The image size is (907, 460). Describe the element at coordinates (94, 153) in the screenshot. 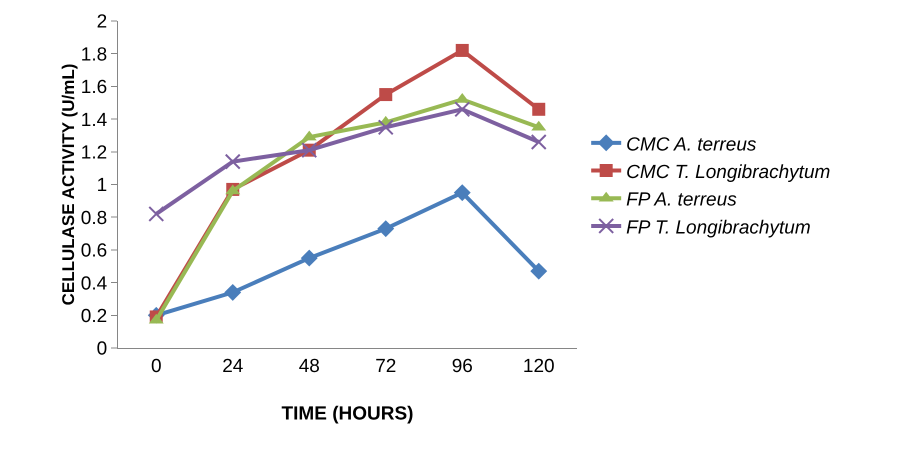

I see `y-tick-label: 1.2` at that location.